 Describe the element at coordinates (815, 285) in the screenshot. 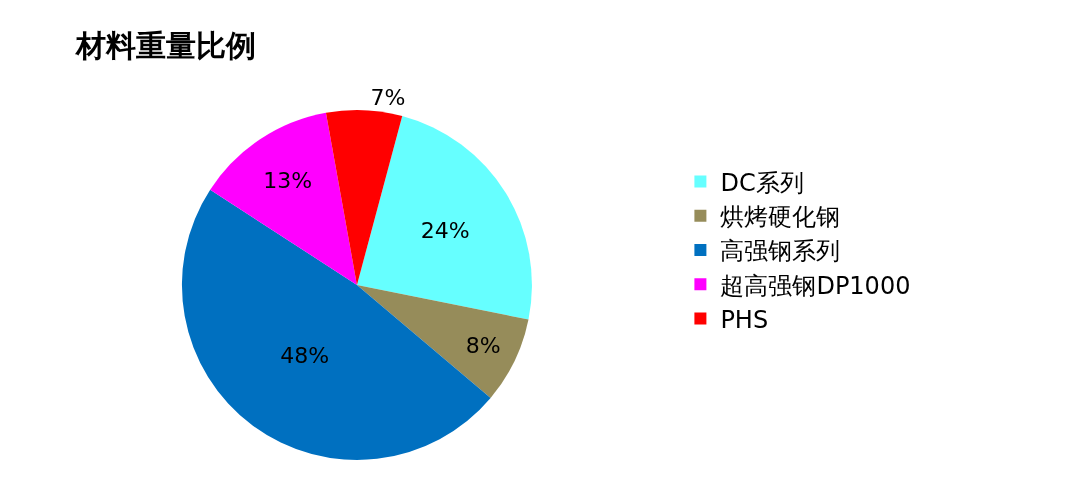

I see `legend-label: 超高强钢DP1000` at that location.